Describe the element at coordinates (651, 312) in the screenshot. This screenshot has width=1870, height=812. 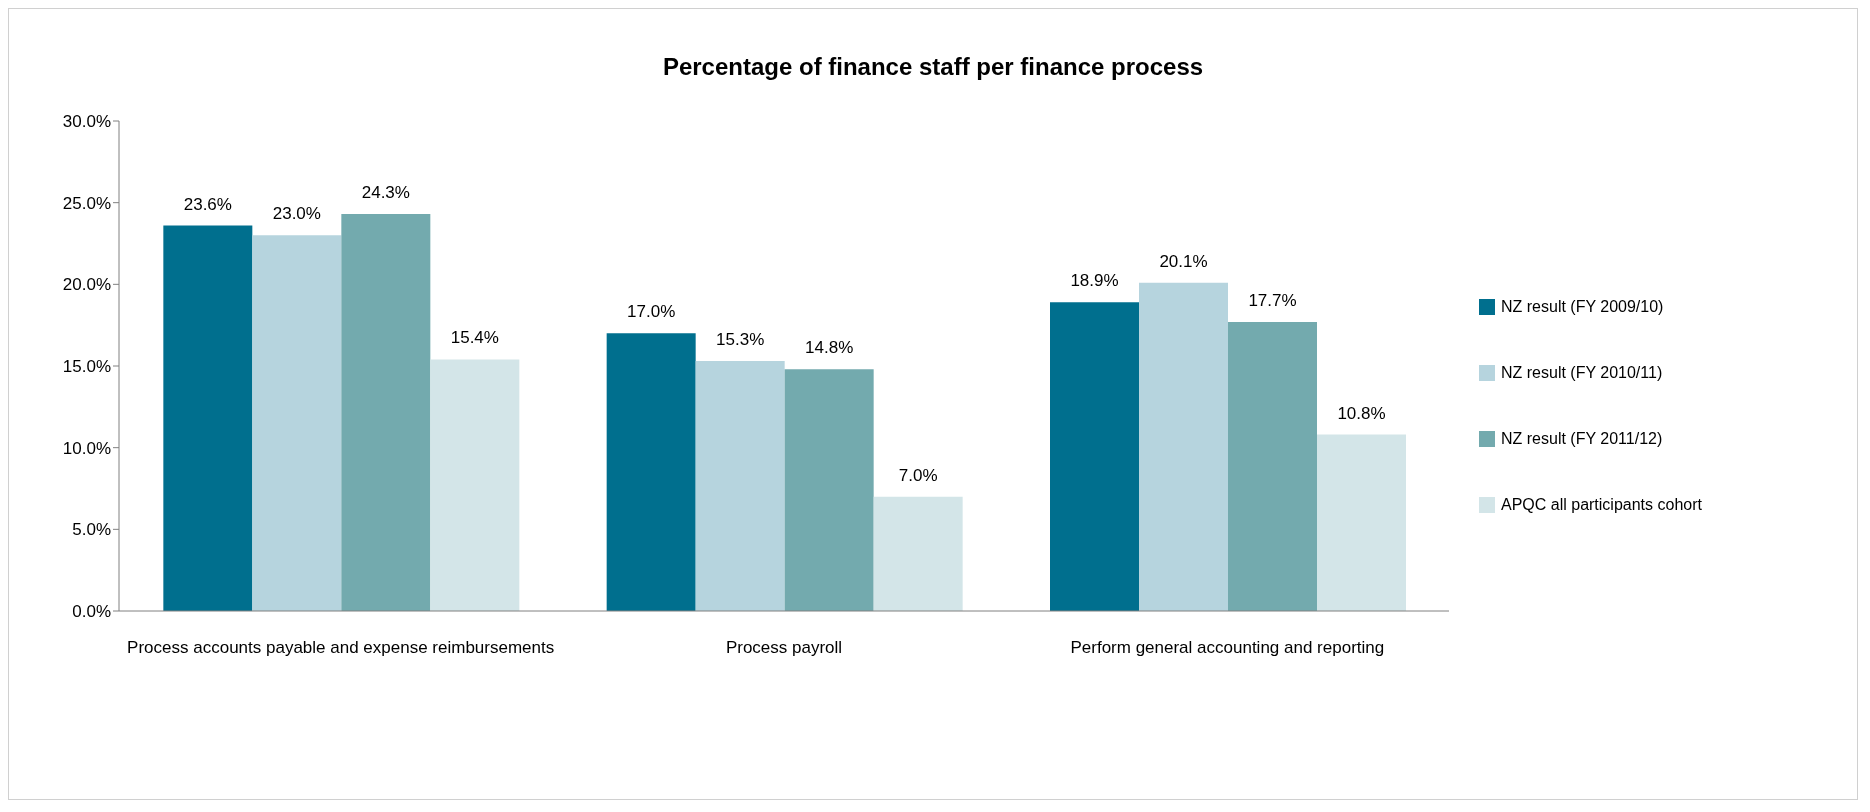
I see `data-label: 17.0%` at that location.